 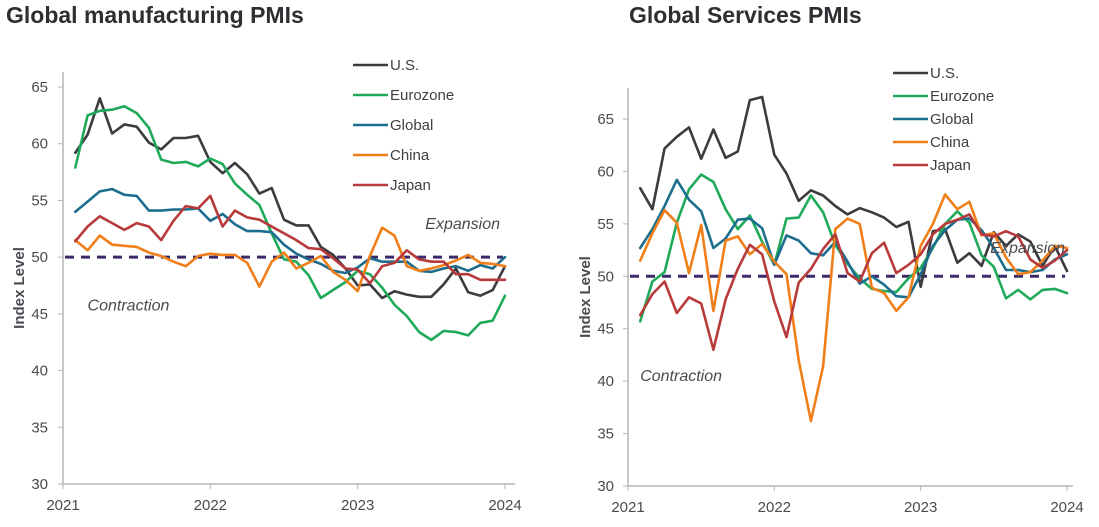 What do you see at coordinates (155, 15) in the screenshot?
I see `chart-title-manufacturing: Global manufacturing PMIs` at bounding box center [155, 15].